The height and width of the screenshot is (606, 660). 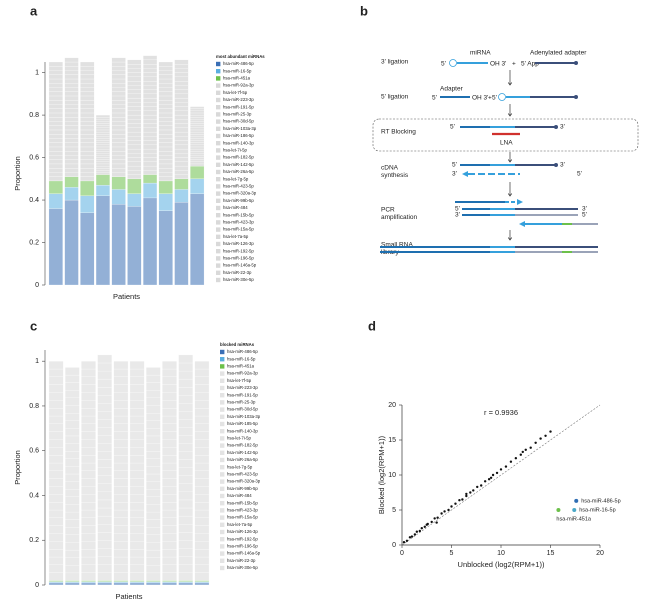 What do you see at coordinates (34, 10) in the screenshot?
I see `panel-label: a` at bounding box center [34, 10].